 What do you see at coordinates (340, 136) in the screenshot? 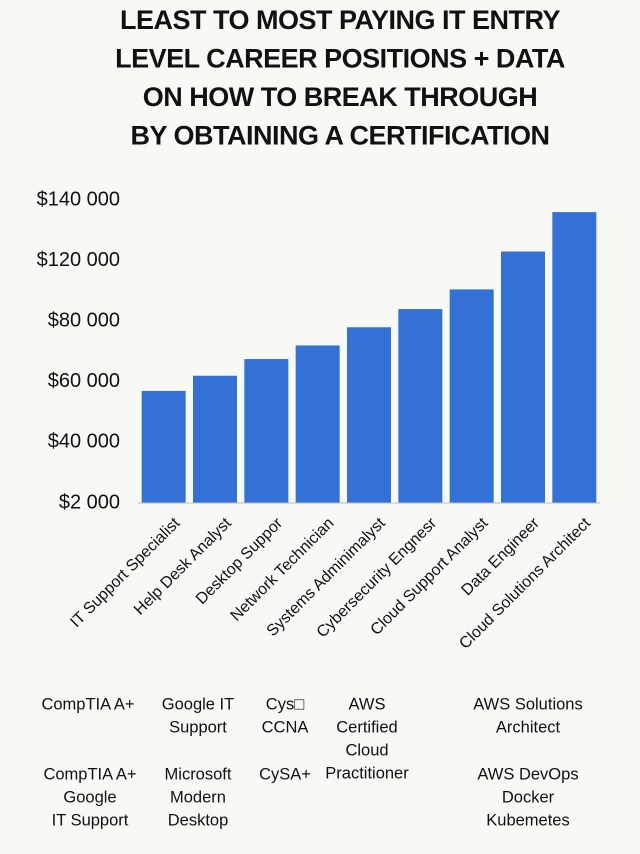
I see `chart-title: BY OBTAINING A CERTIFICATION` at bounding box center [340, 136].